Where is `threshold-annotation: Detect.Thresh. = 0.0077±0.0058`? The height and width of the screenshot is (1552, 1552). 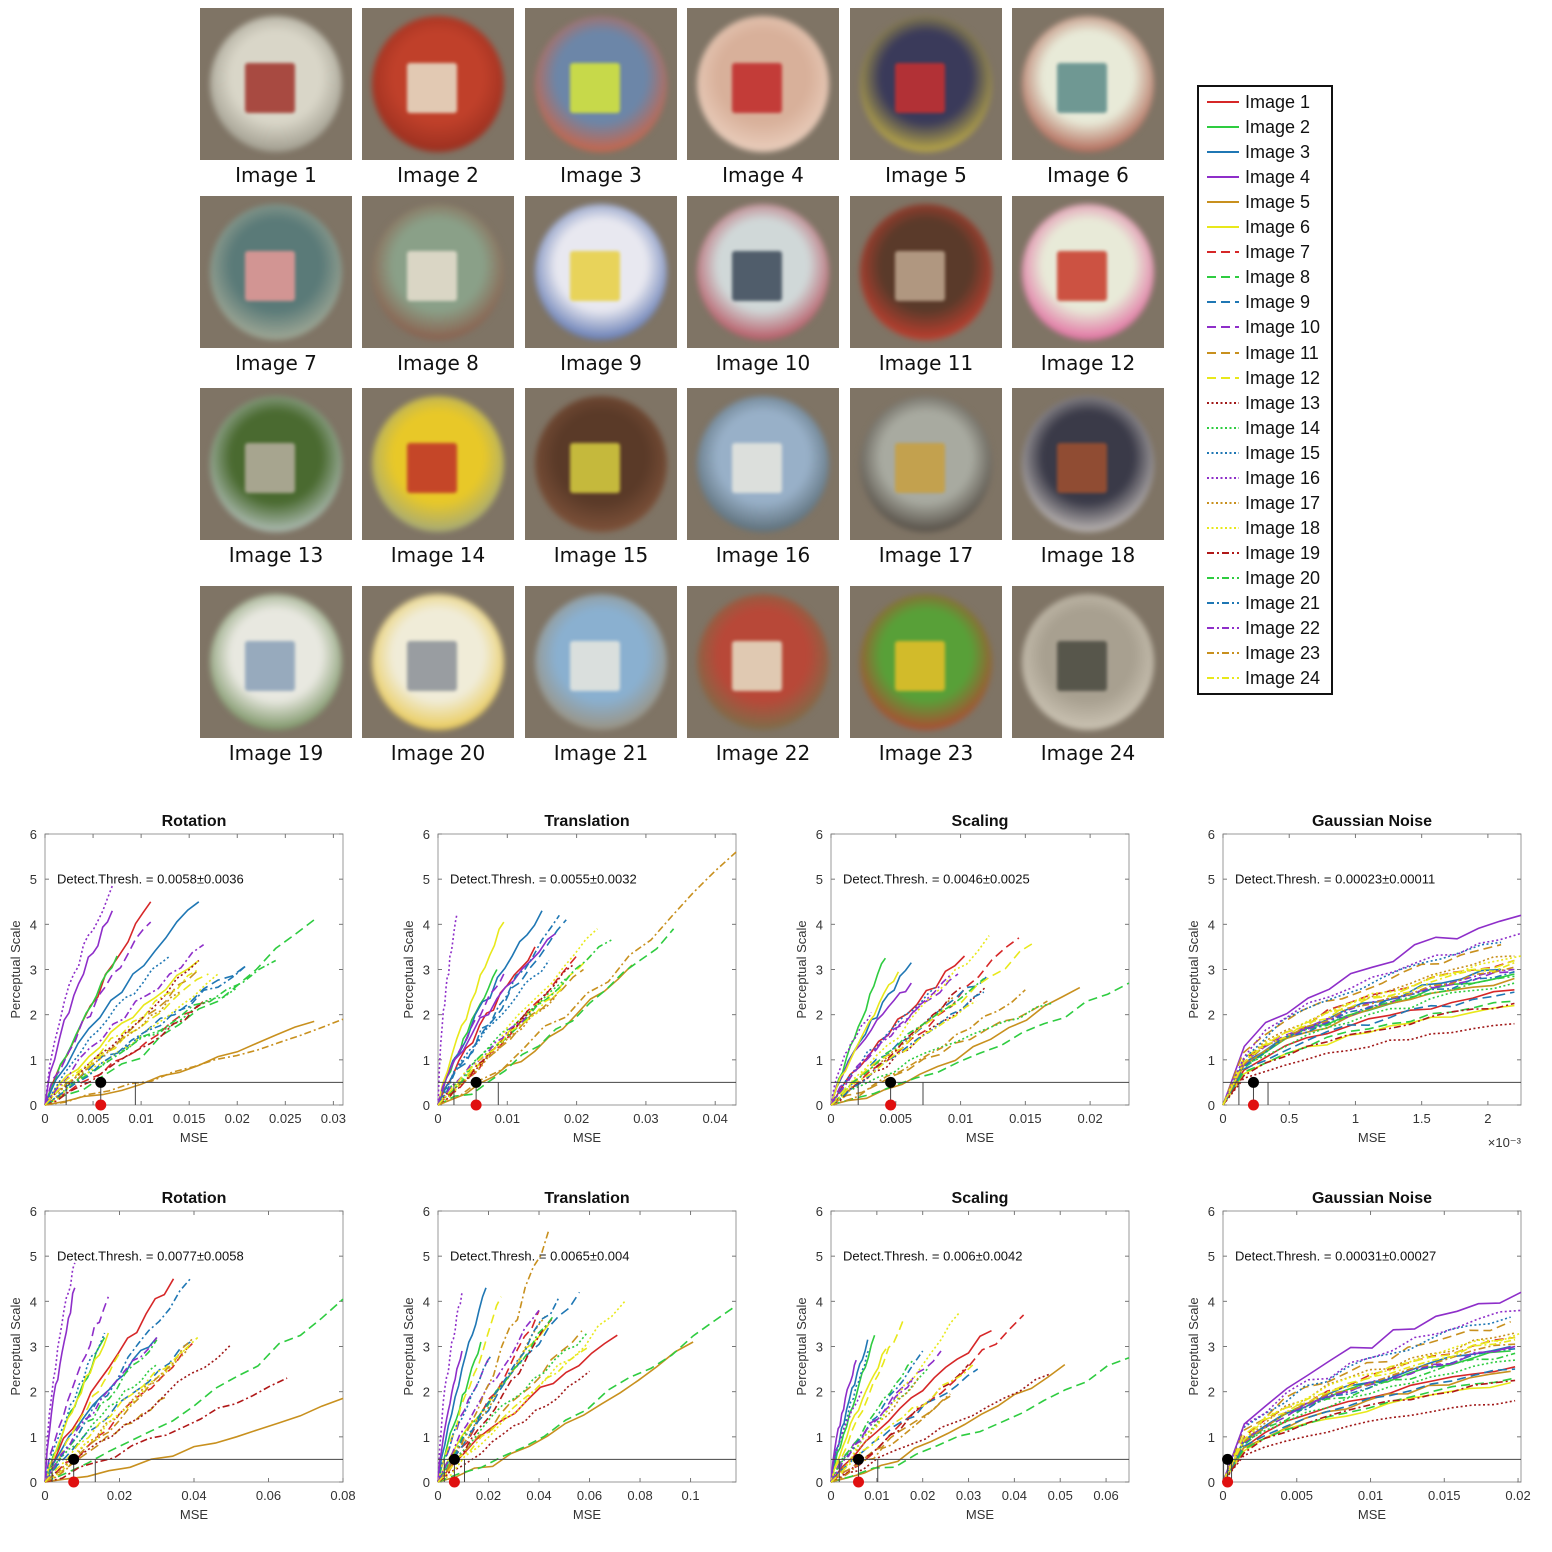 threshold-annotation: Detect.Thresh. = 0.0077±0.0058 is located at coordinates (150, 1256).